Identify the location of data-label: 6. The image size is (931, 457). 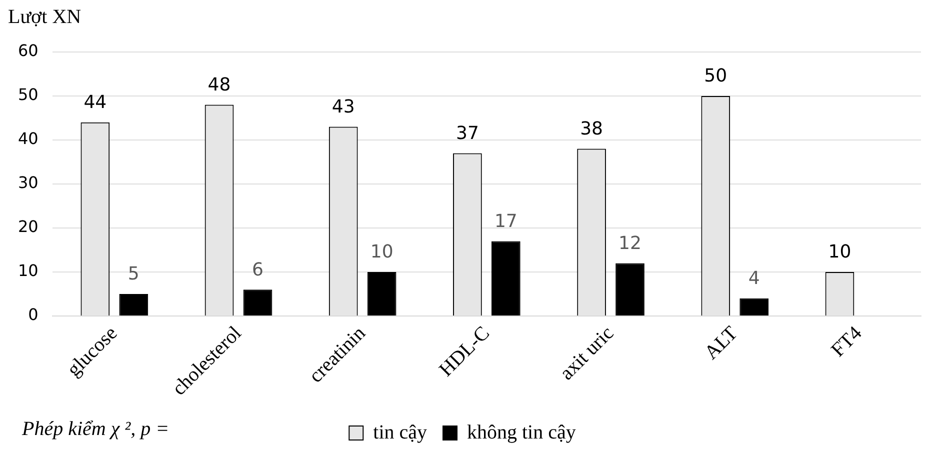
(258, 269).